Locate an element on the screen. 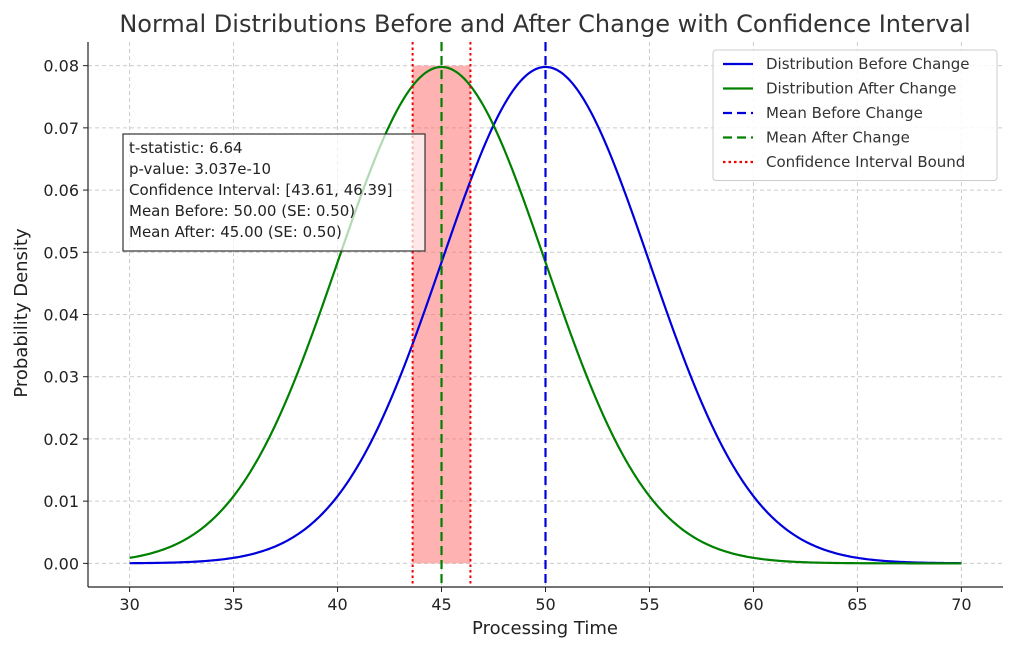 The height and width of the screenshot is (650, 1023). stats-box-frame is located at coordinates (274, 192).